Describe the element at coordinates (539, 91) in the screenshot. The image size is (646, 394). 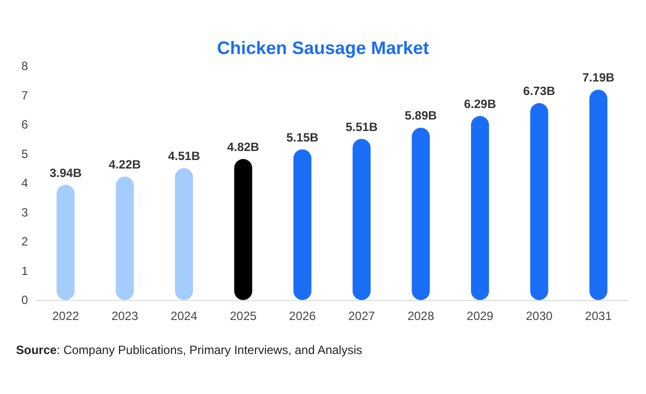
I see `data-label: 6.73B` at that location.